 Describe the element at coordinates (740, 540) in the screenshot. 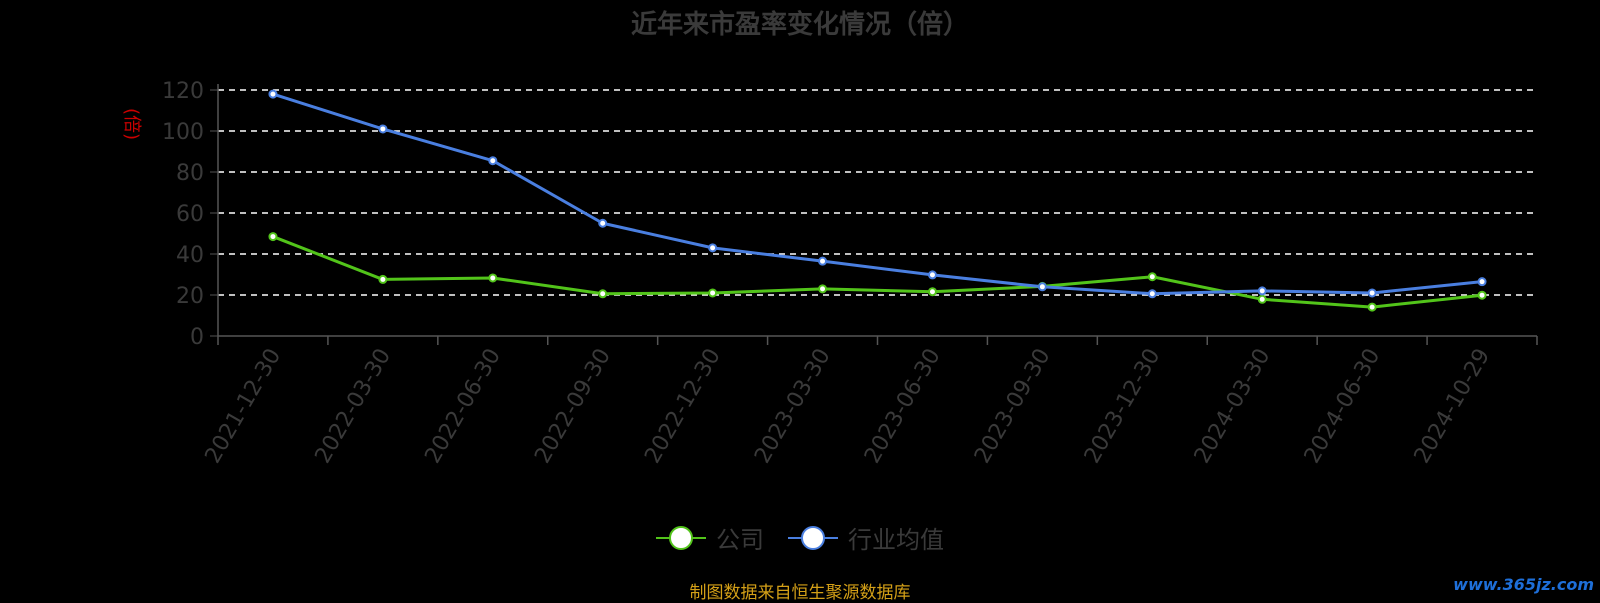

I see `legend-label-company: 公司` at that location.